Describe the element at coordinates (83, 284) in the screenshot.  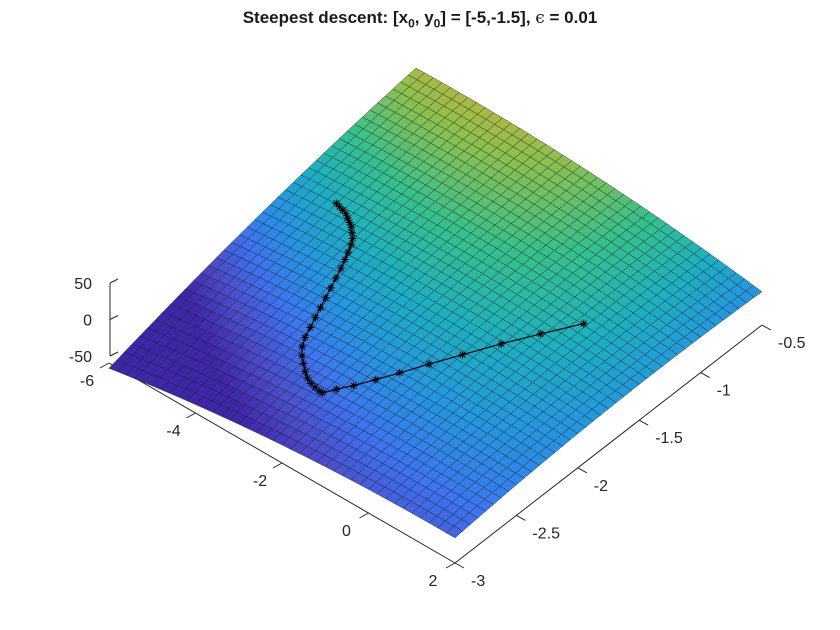
I see `z-tick-label: 50` at that location.